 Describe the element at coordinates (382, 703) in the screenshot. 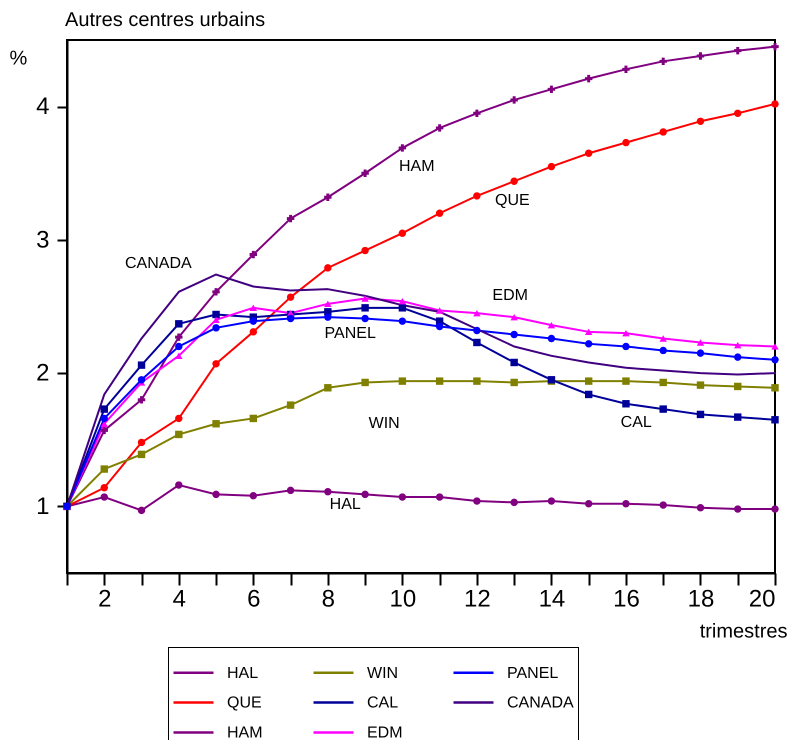

I see `legend-label: CAL` at that location.